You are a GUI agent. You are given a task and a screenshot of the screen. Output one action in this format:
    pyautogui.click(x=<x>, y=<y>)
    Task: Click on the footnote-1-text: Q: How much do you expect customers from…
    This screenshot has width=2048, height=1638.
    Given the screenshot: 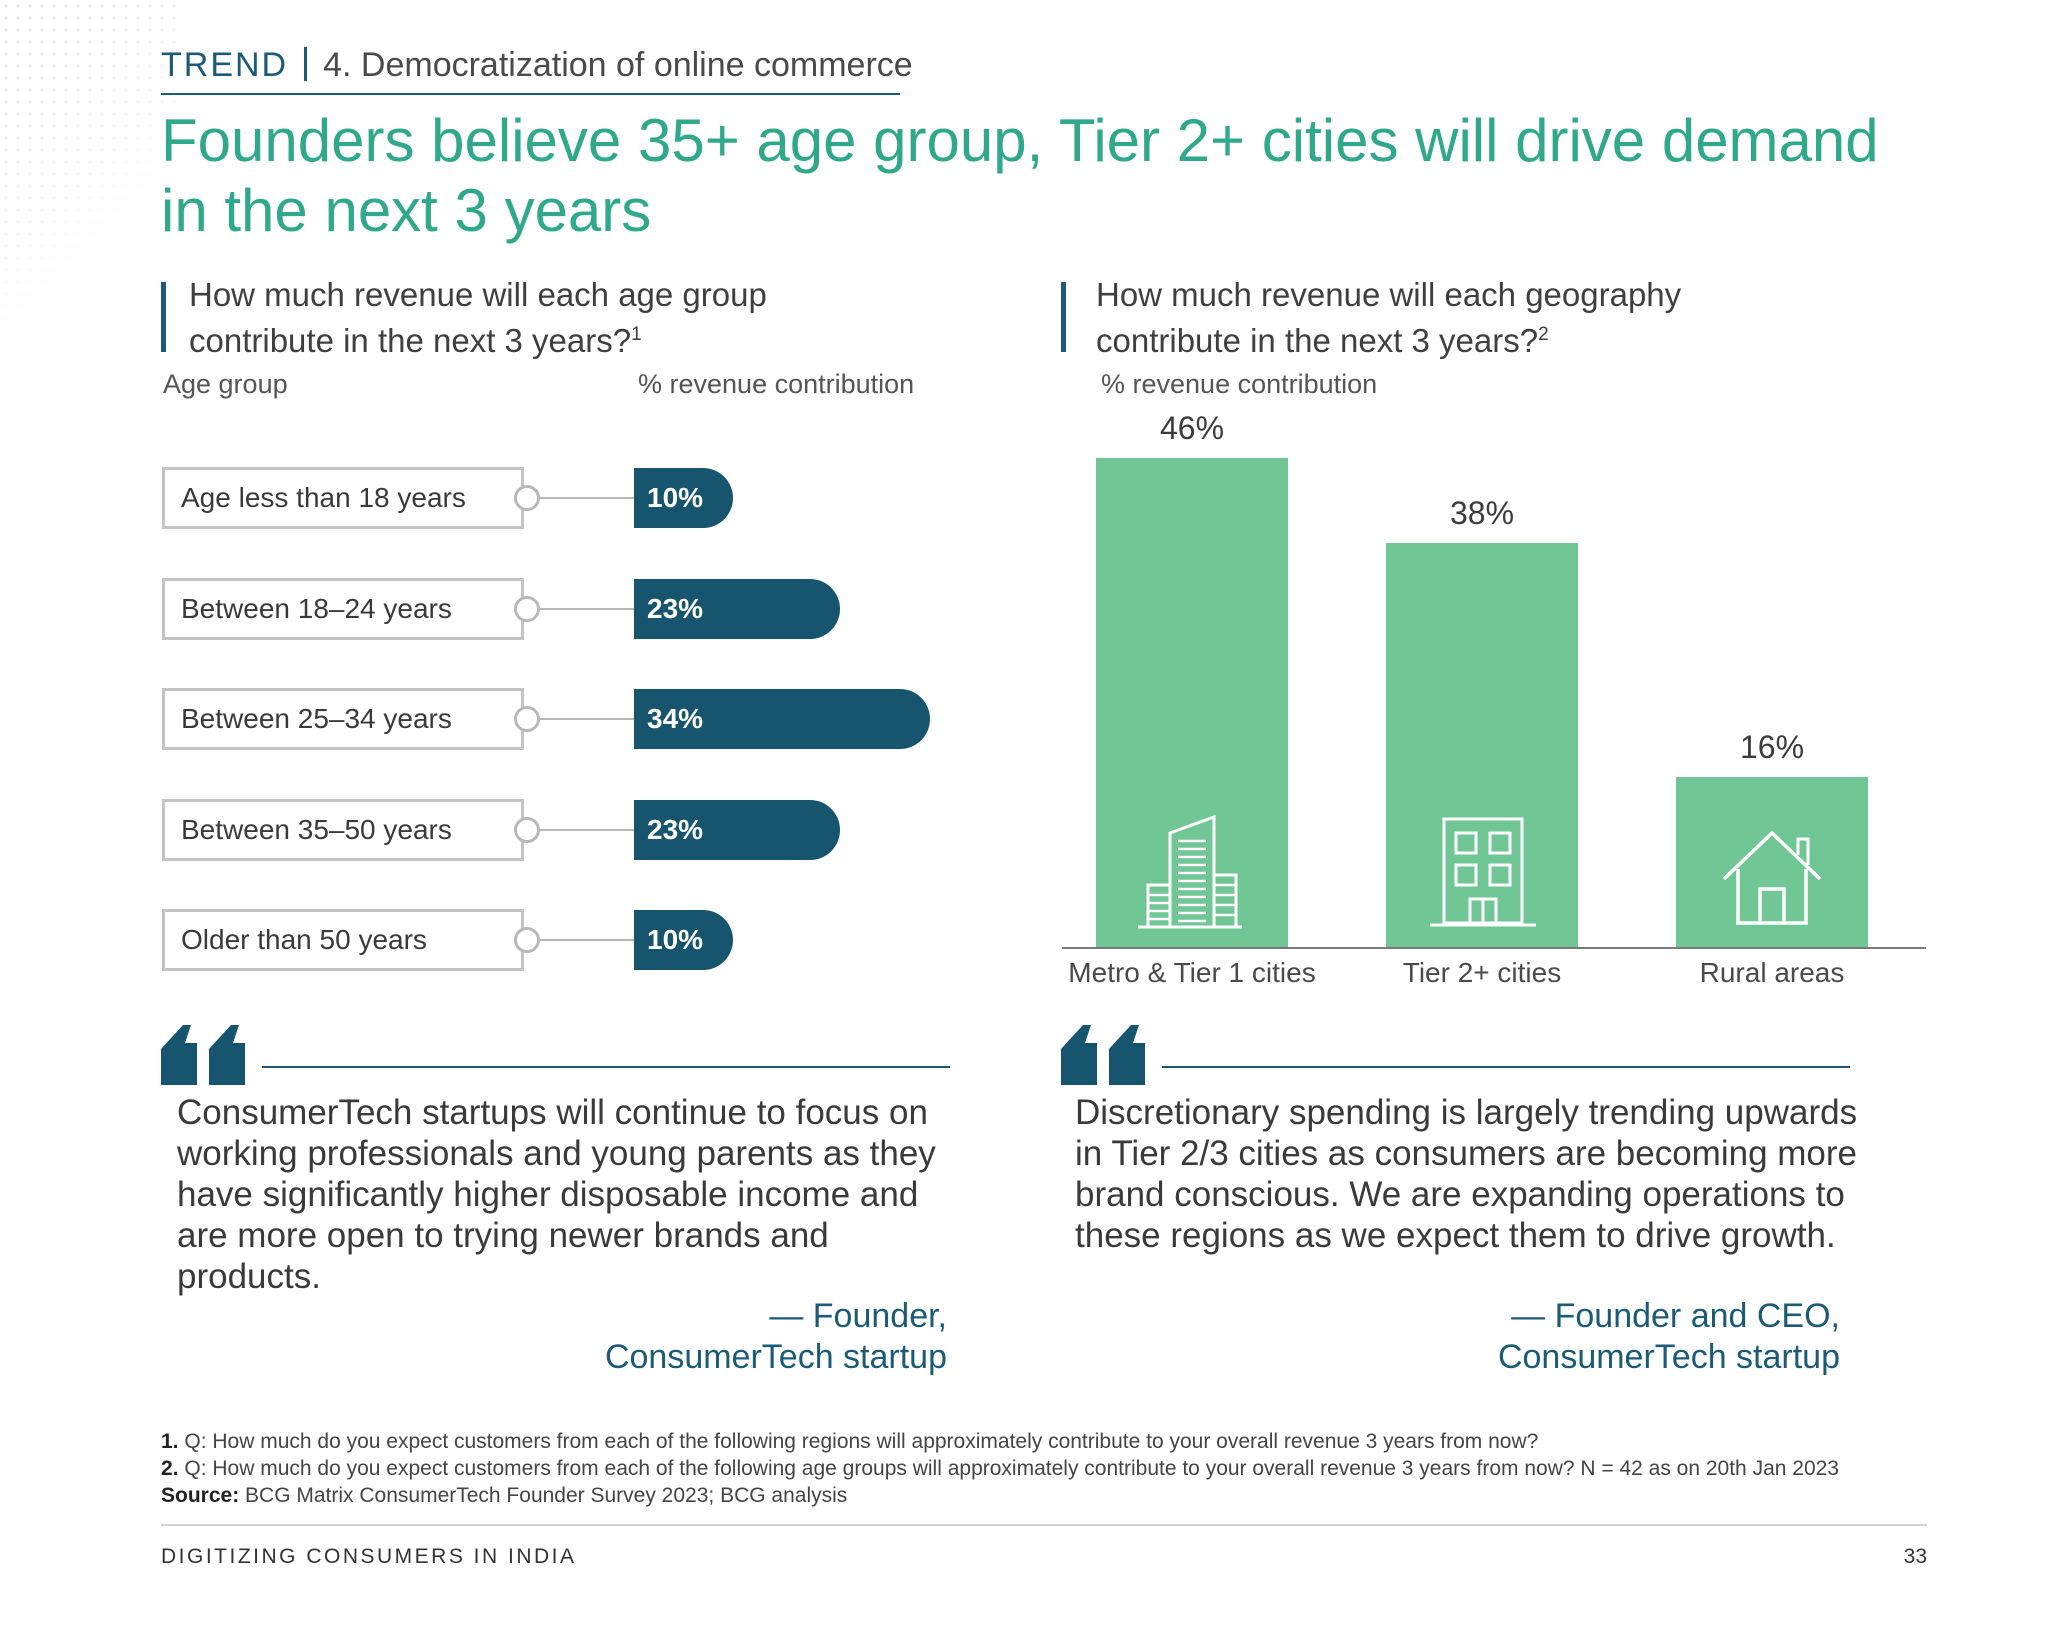 What is the action you would take?
    pyautogui.click(x=861, y=1441)
    